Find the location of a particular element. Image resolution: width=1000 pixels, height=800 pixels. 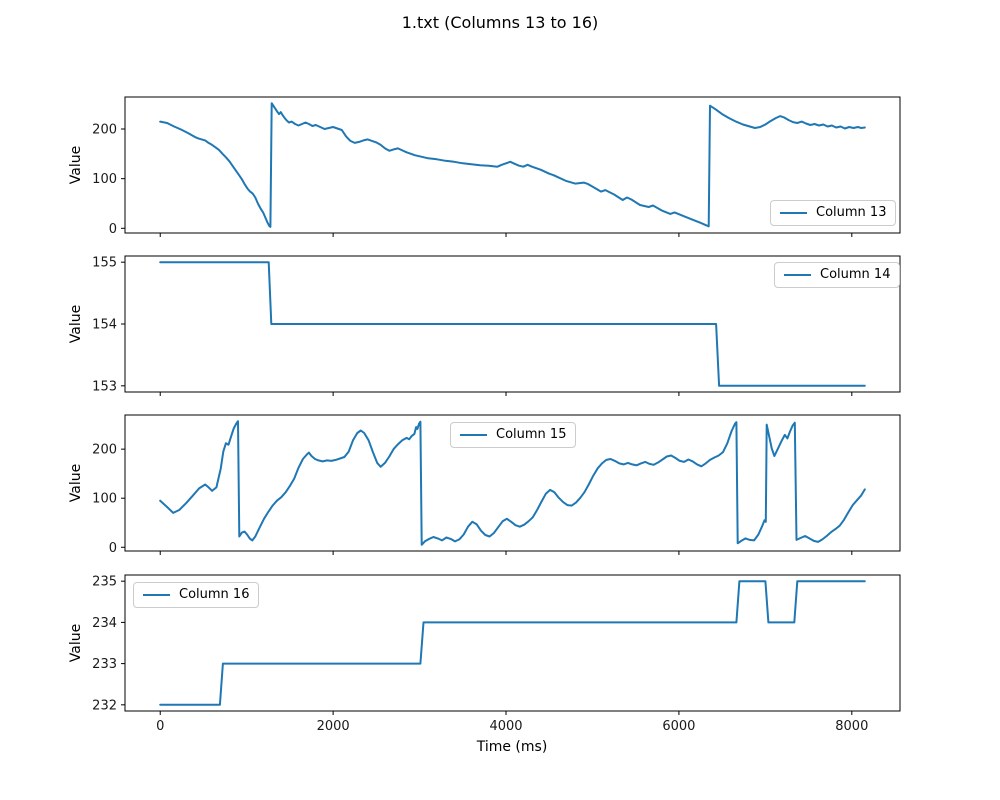

x-tick-label: 0 is located at coordinates (160, 726).